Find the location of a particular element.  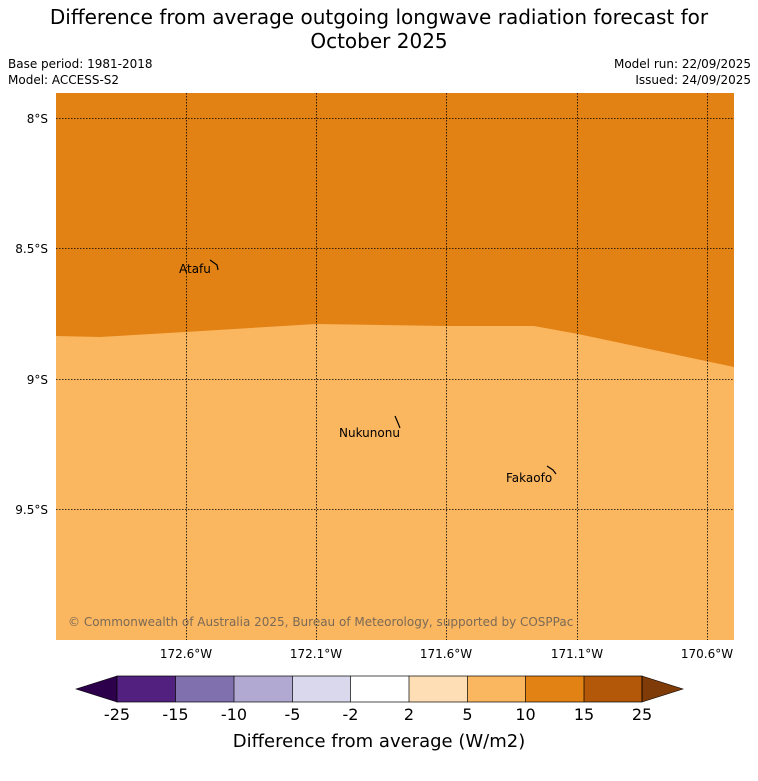

lat-label-8: 8°S is located at coordinates (37, 119).